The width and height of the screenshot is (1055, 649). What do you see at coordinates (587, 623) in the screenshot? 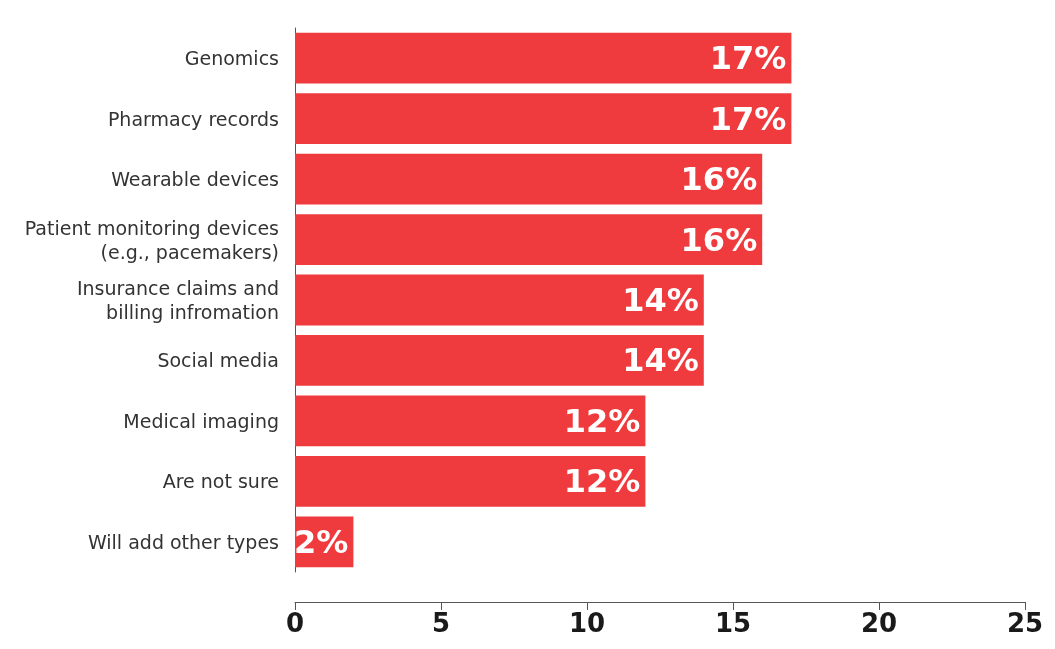
I see `x-tick-label: 10` at bounding box center [587, 623].